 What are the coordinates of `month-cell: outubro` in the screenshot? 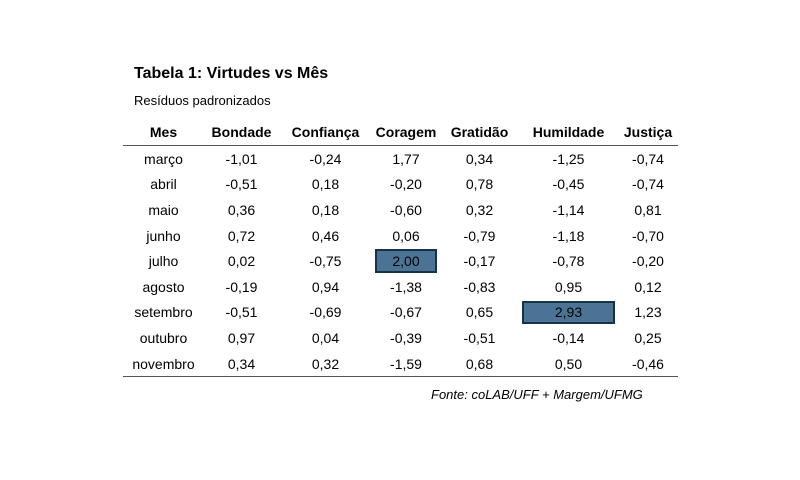 It's located at (163, 338).